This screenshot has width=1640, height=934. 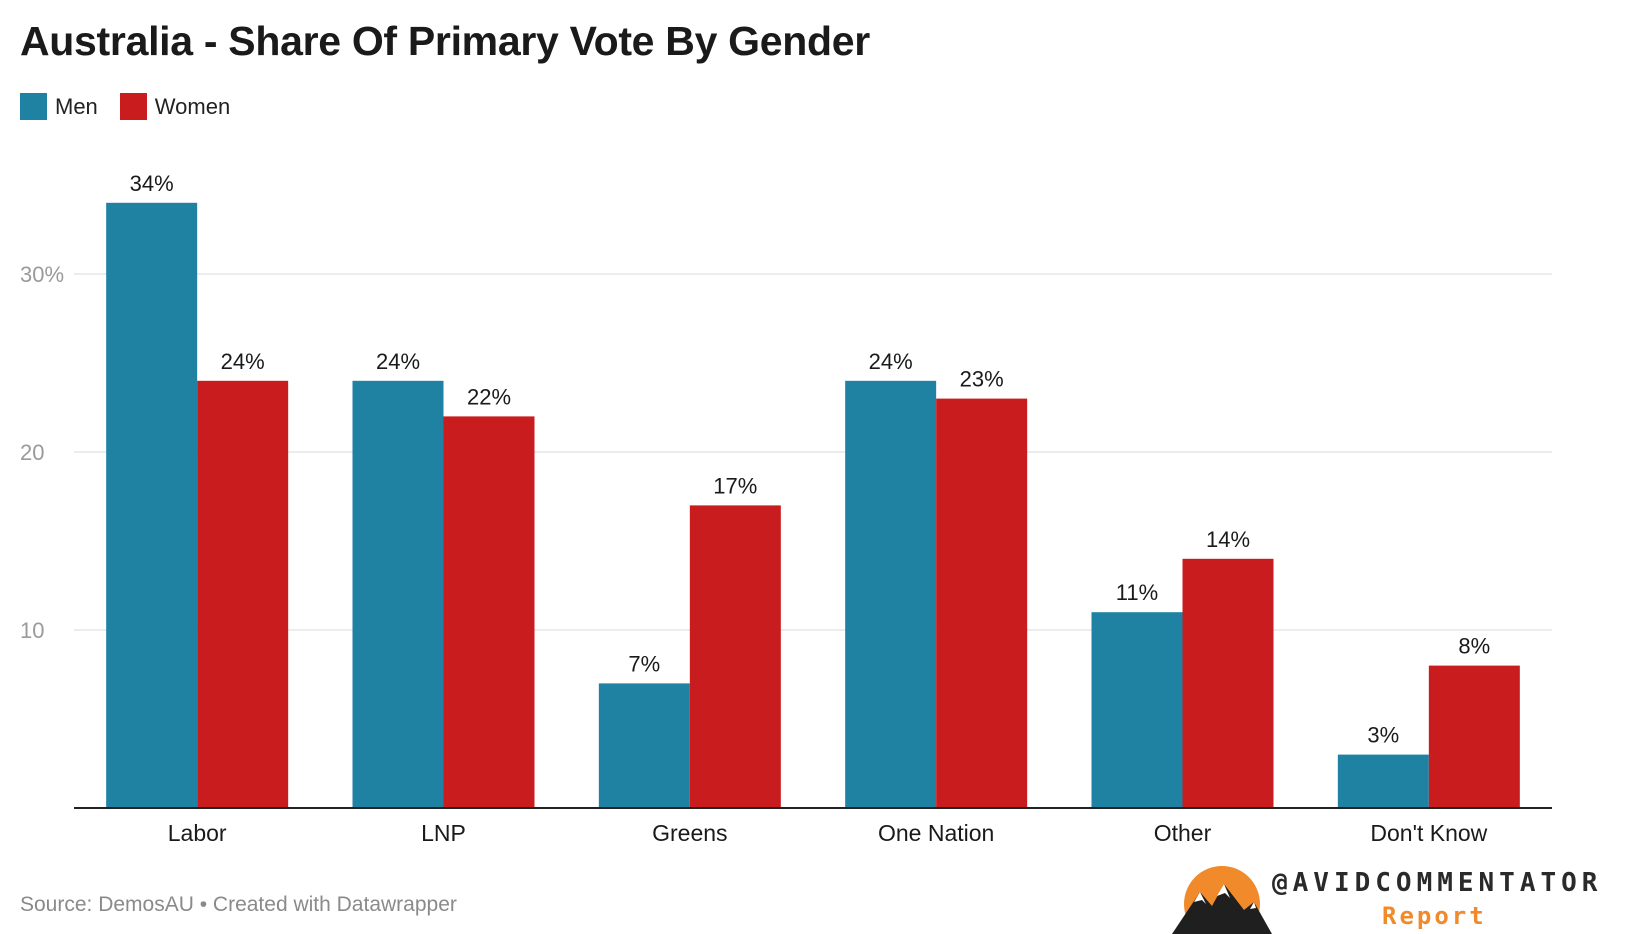 What do you see at coordinates (32, 630) in the screenshot?
I see `y-tick-label: 10` at bounding box center [32, 630].